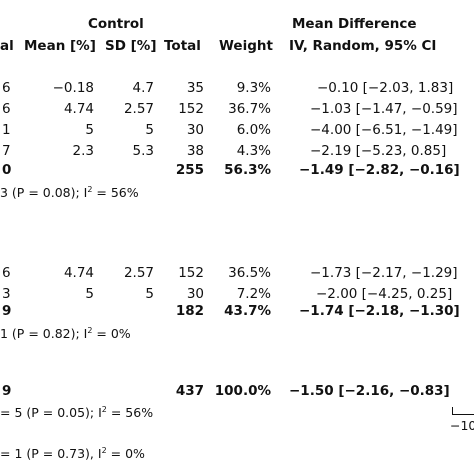  Describe the element at coordinates (247, 170) in the screenshot. I see `subtotal-cell: 56.3%` at that location.